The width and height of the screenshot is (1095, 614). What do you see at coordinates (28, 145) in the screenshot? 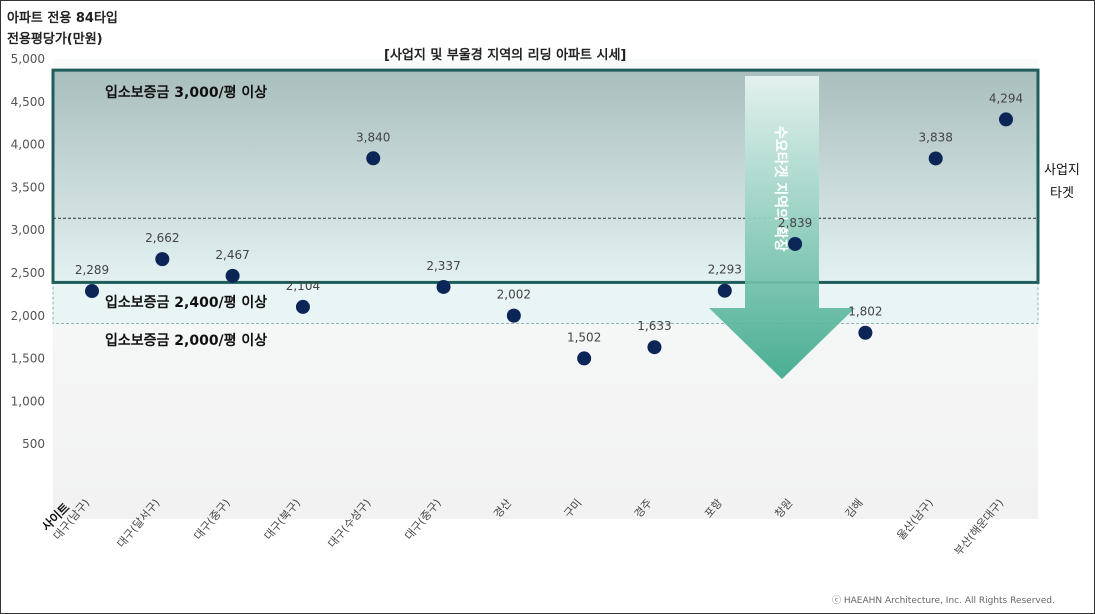
I see `y-tick-label: 4,000` at bounding box center [28, 145].